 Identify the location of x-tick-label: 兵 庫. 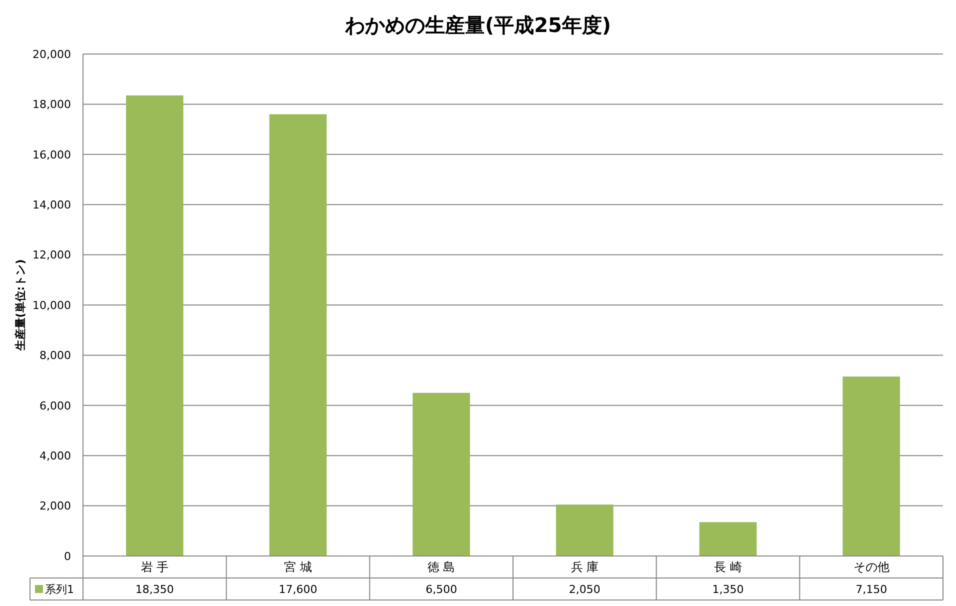
(584, 567).